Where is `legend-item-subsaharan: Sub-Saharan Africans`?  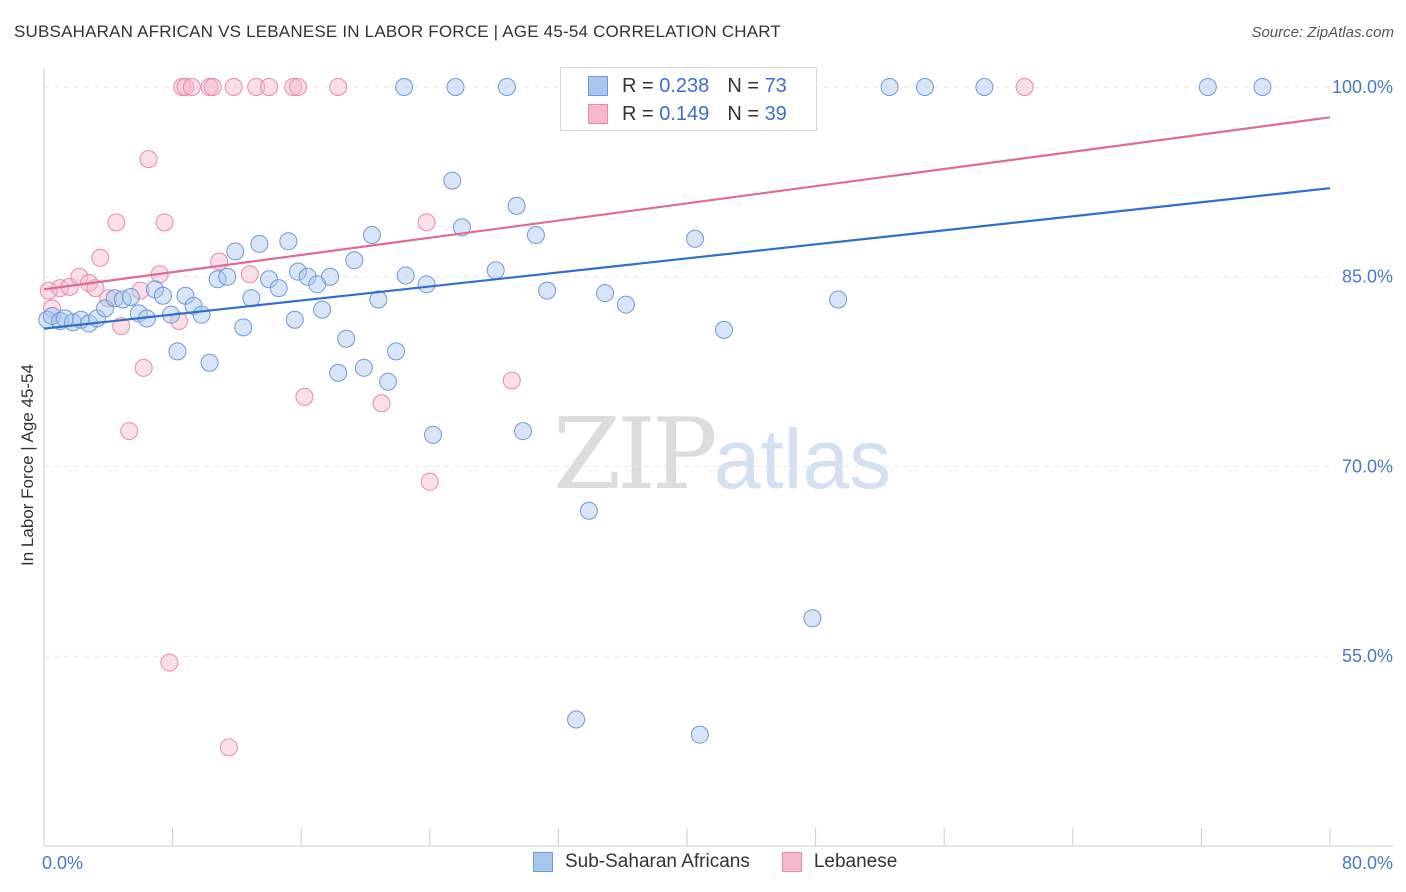 legend-item-subsaharan: Sub-Saharan Africans is located at coordinates (641, 862).